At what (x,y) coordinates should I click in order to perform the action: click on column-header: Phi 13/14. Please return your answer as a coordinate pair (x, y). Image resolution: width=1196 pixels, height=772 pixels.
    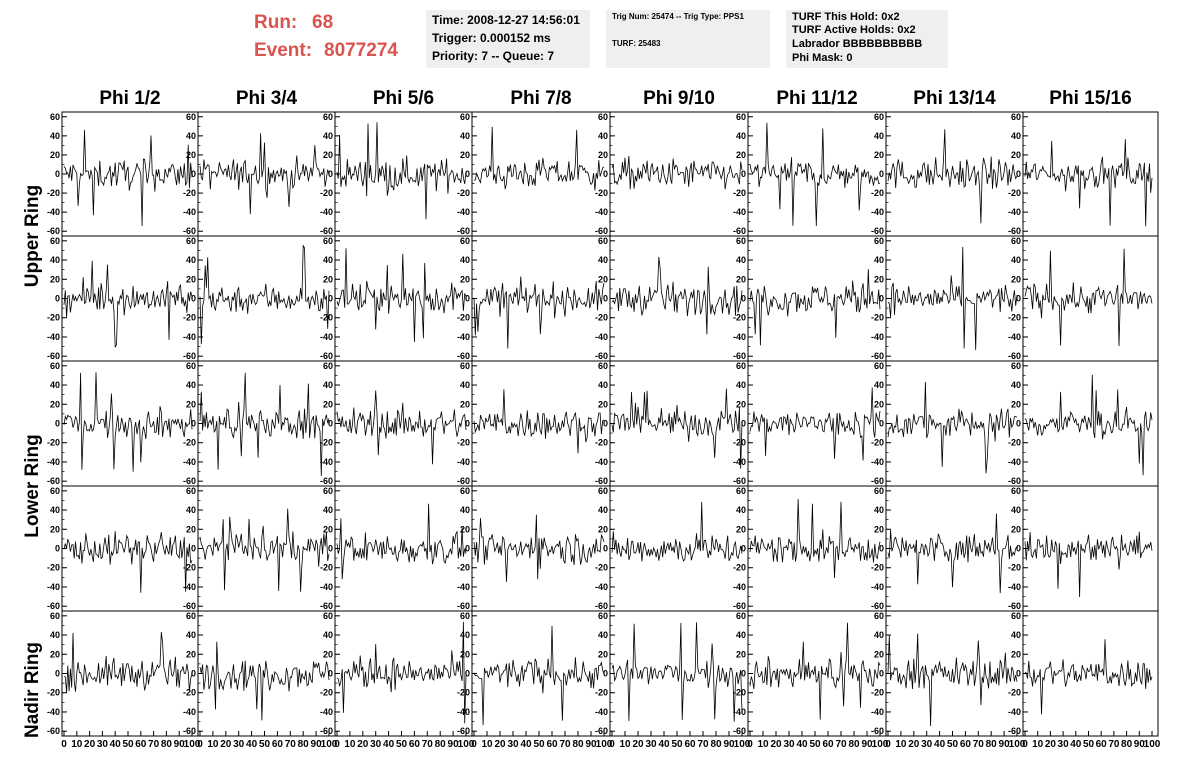
    Looking at the image, I should click on (954, 98).